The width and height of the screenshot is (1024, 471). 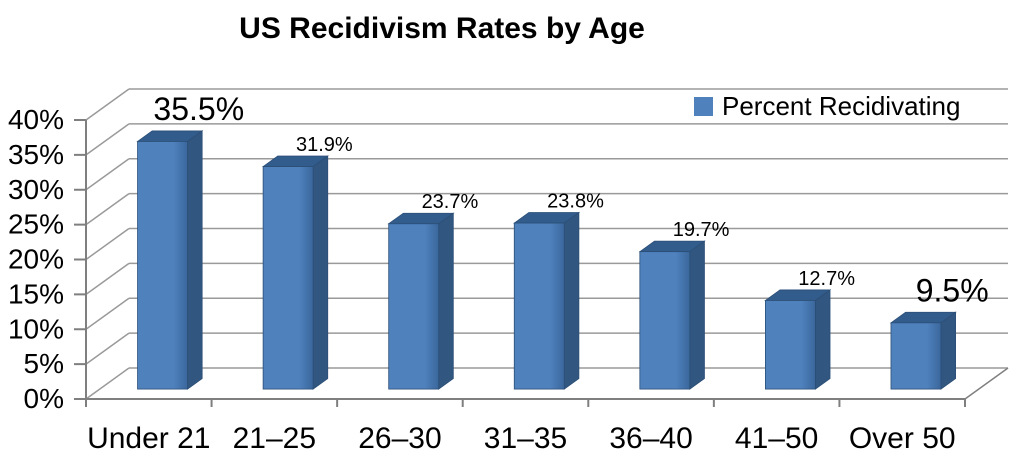 What do you see at coordinates (776, 438) in the screenshot?
I see `x-category-label: 41–50` at bounding box center [776, 438].